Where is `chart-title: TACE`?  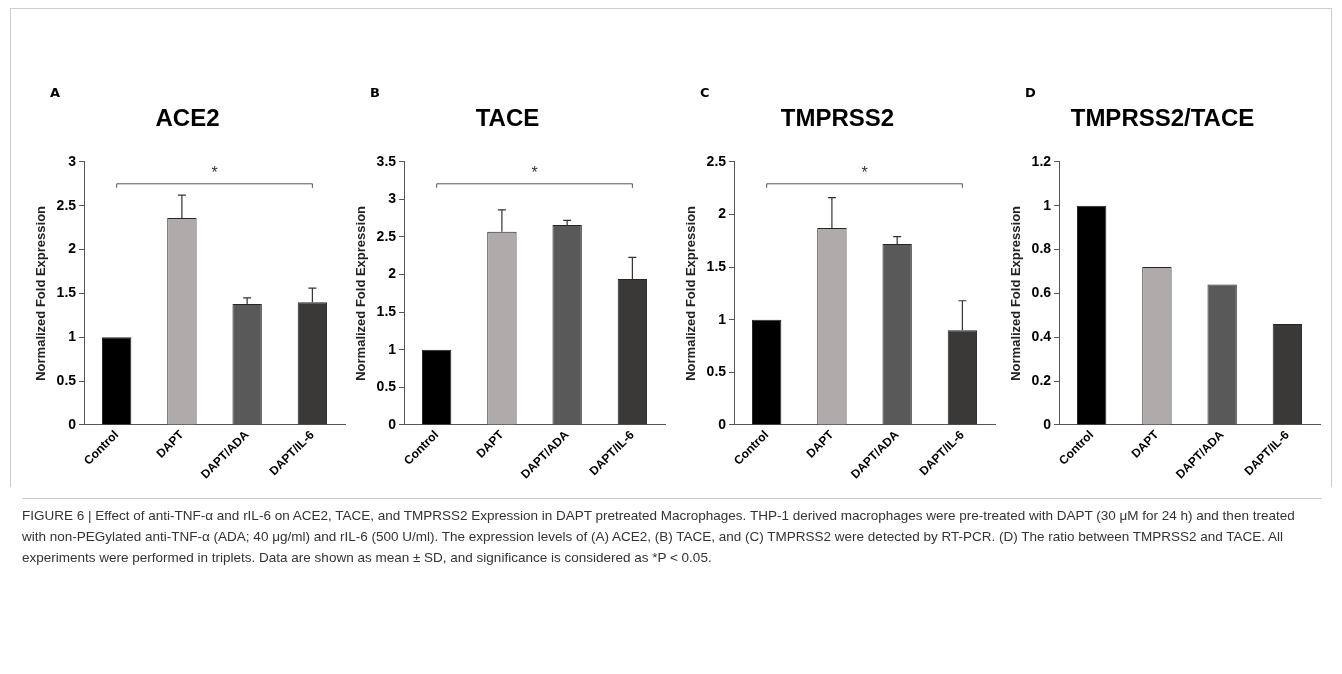 chart-title: TACE is located at coordinates (507, 118).